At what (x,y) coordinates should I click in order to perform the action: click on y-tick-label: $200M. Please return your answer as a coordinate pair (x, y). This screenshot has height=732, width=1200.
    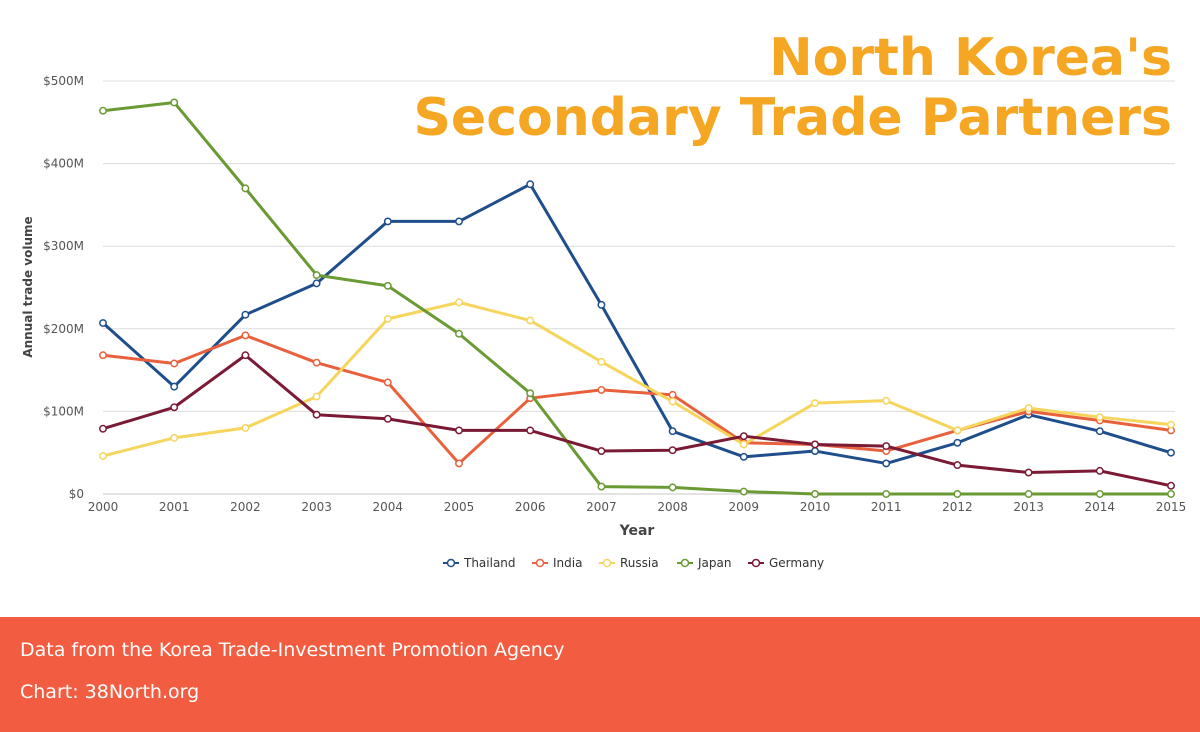
    Looking at the image, I should click on (63, 329).